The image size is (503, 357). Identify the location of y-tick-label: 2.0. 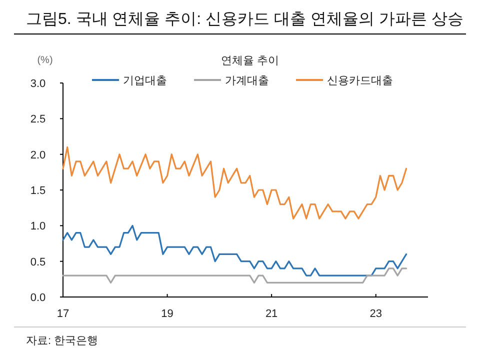
(38, 155).